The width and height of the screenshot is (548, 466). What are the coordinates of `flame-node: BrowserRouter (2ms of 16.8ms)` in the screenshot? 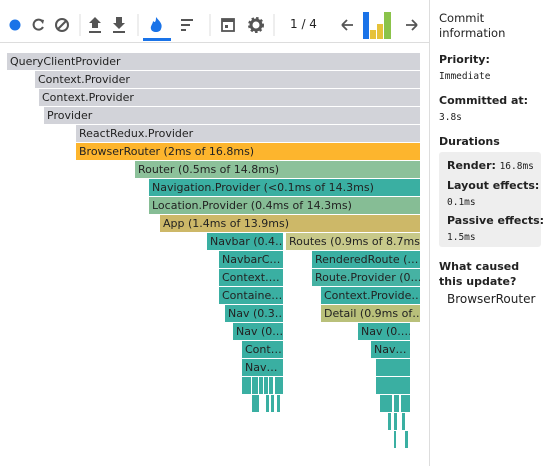 It's located at (248, 151).